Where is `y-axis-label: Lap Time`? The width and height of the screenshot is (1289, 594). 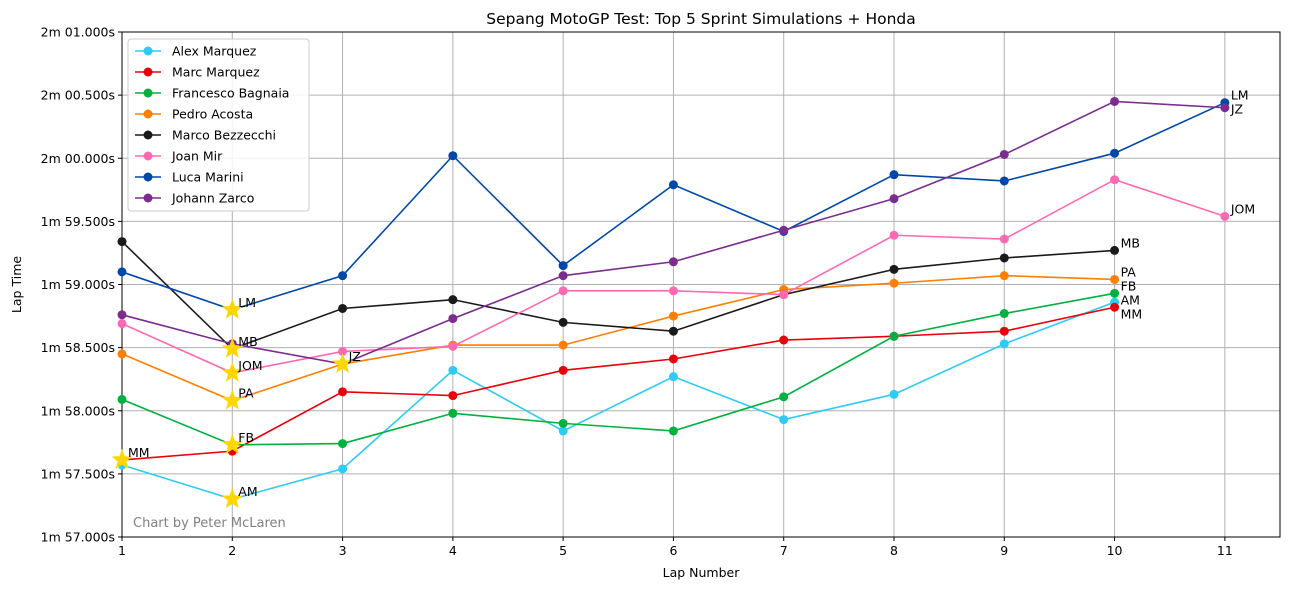
y-axis-label: Lap Time is located at coordinates (16, 284).